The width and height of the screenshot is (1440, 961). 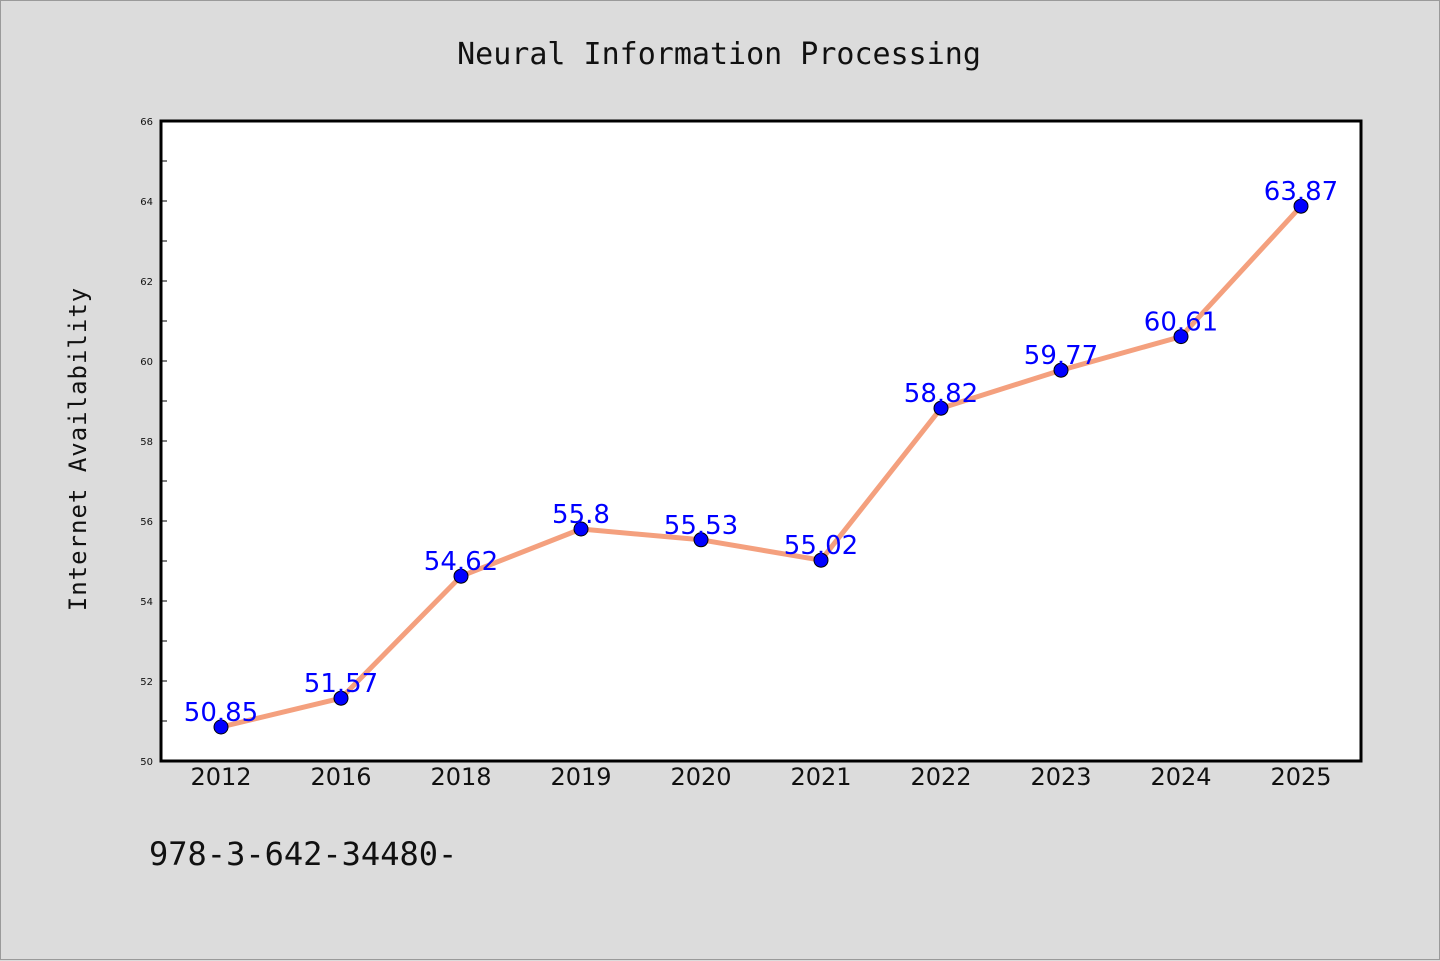 I want to click on data-label: 55.53, so click(x=701, y=526).